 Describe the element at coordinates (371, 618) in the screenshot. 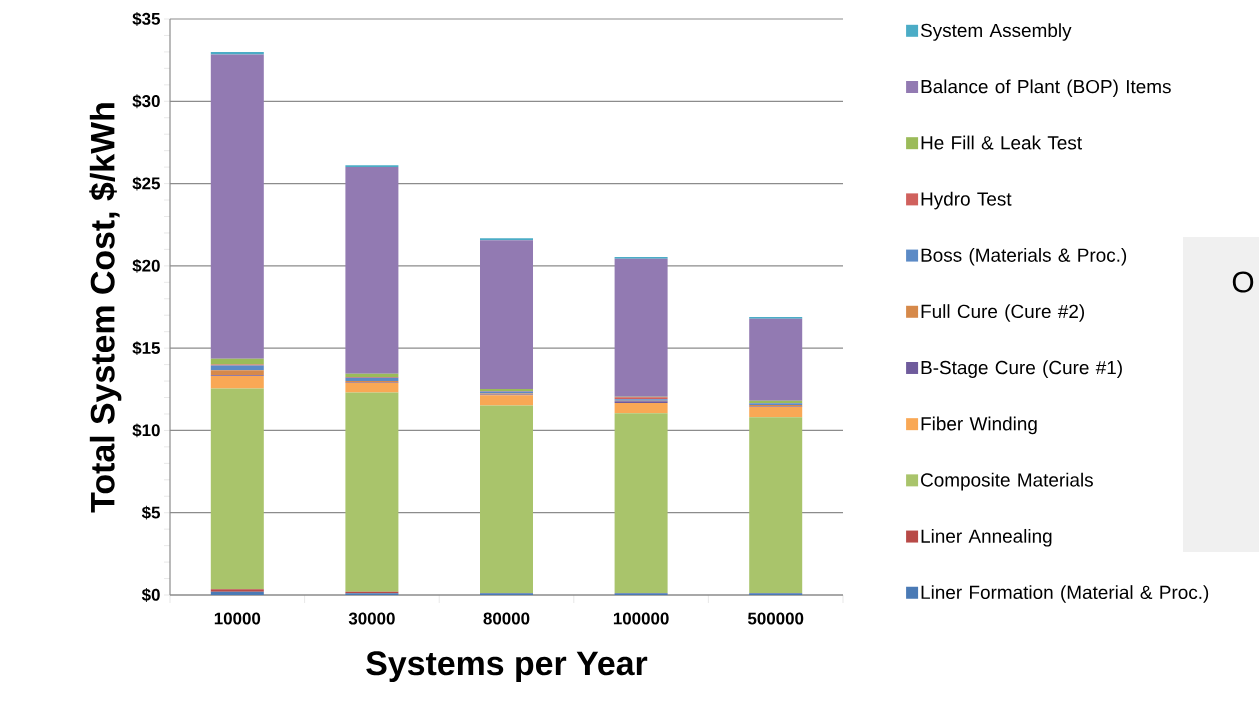

I see `x-tick-label: 30000` at that location.